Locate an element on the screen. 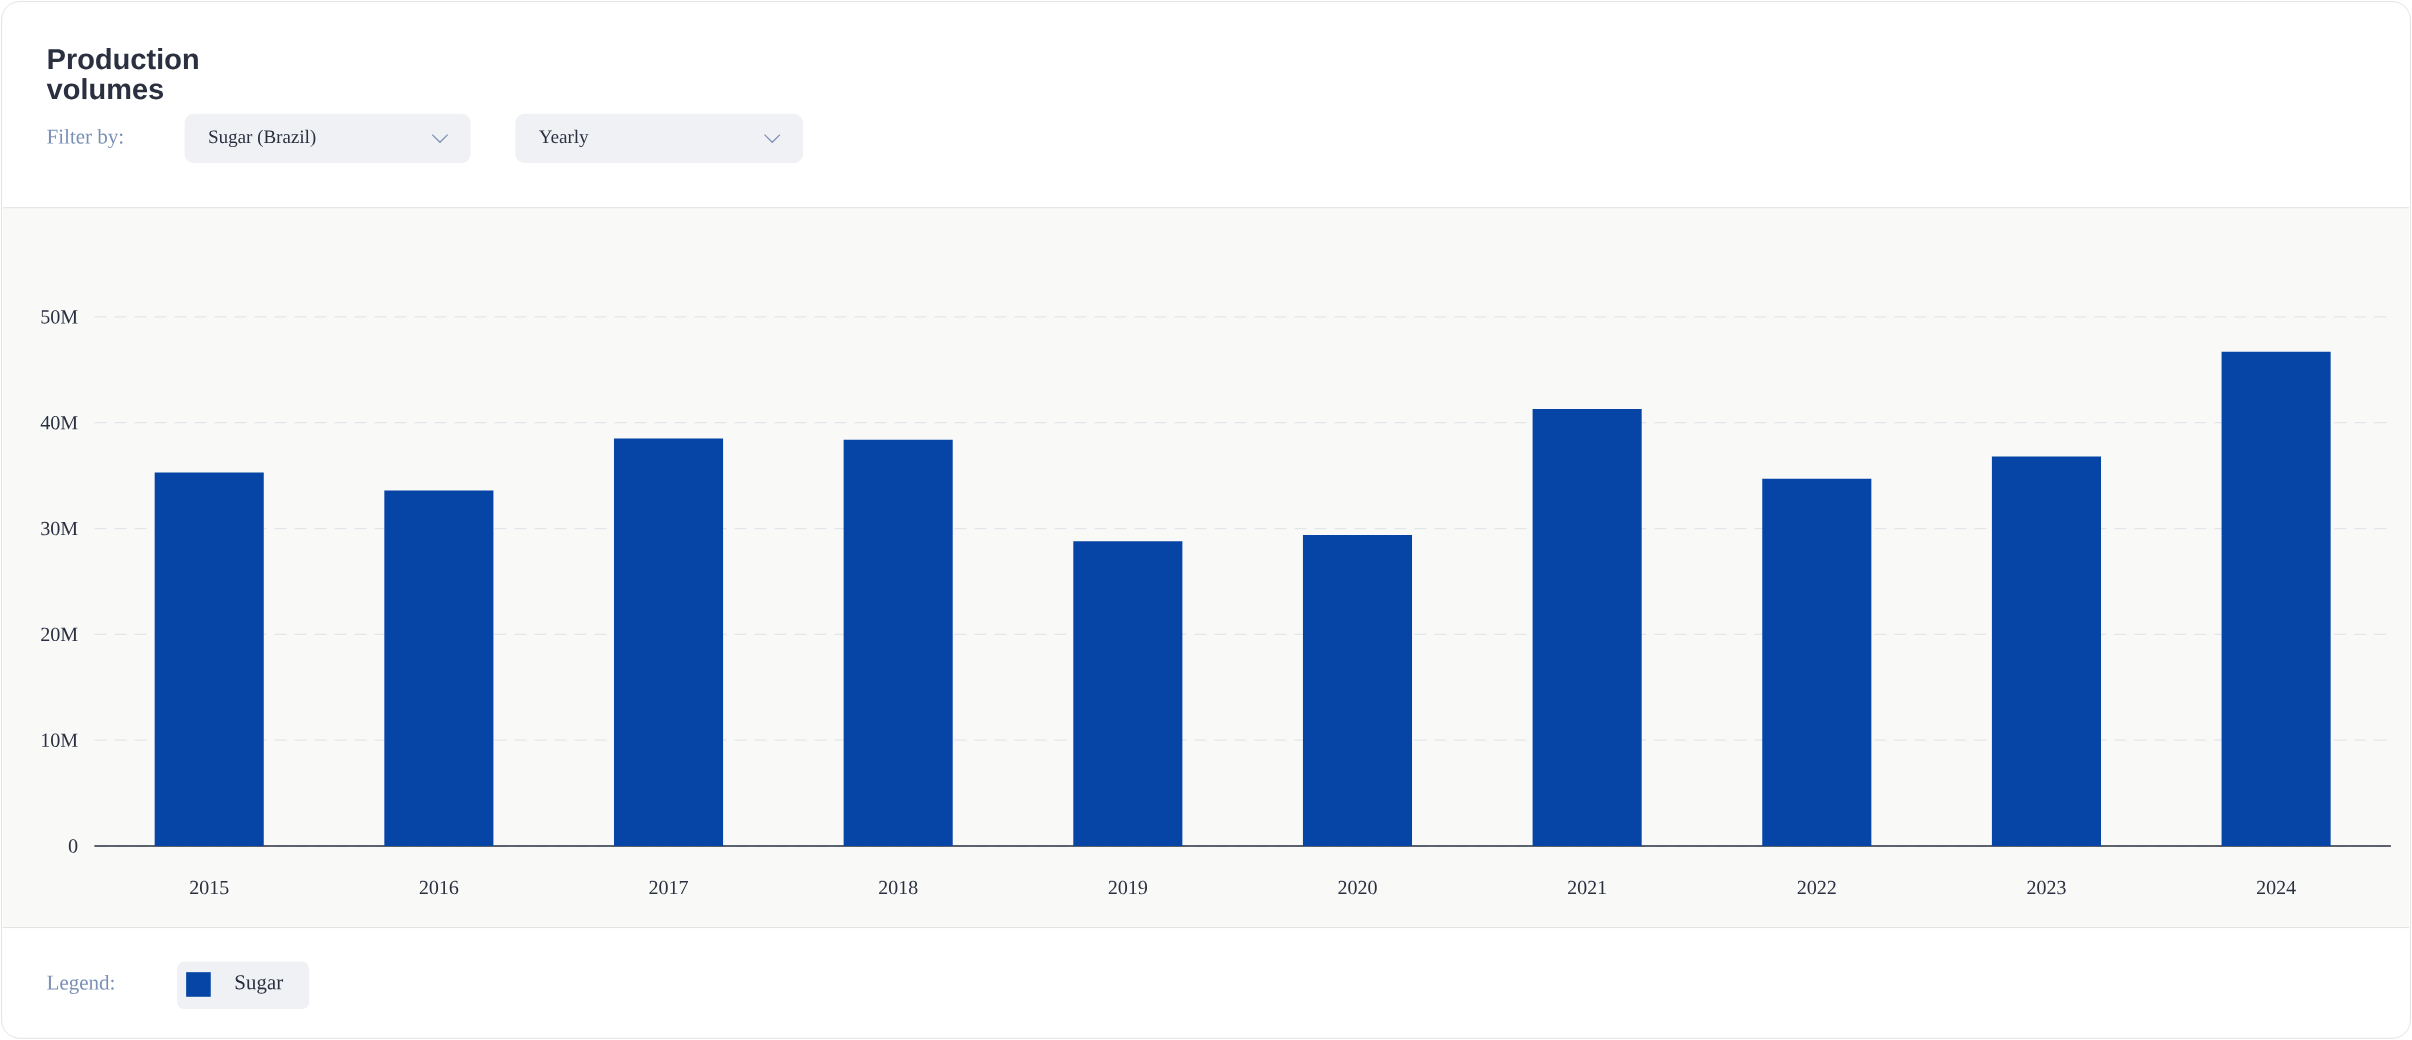  legend-title: Legend: is located at coordinates (80, 985).